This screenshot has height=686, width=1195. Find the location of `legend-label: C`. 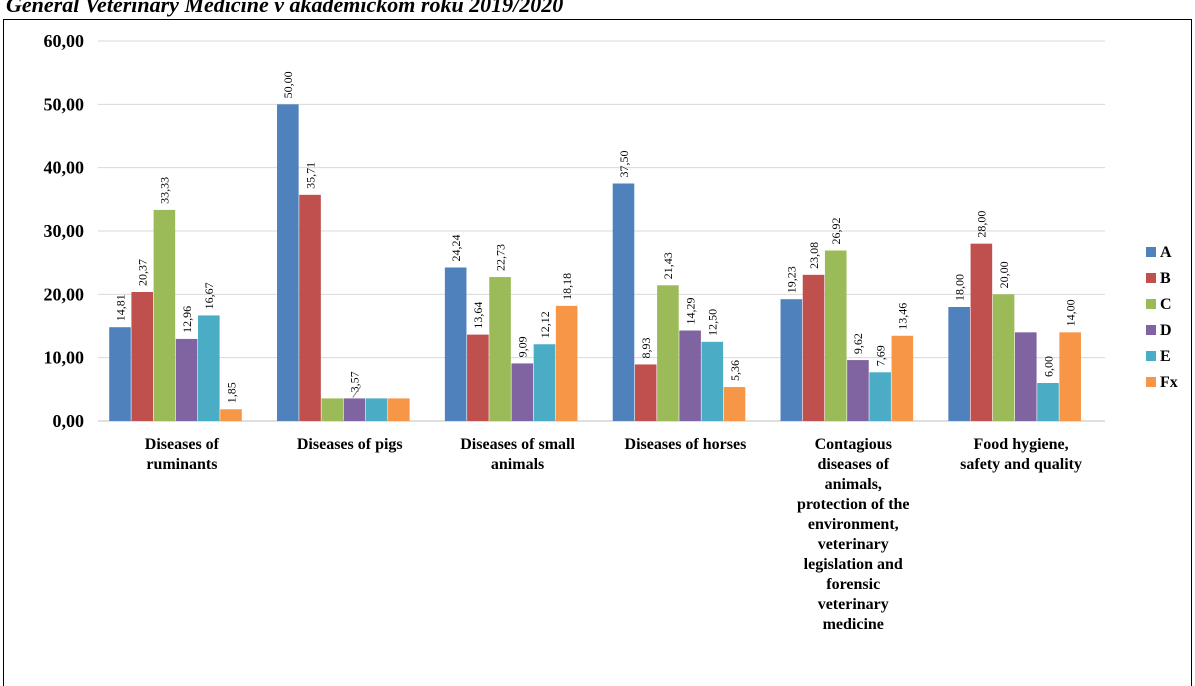

legend-label: C is located at coordinates (1166, 304).